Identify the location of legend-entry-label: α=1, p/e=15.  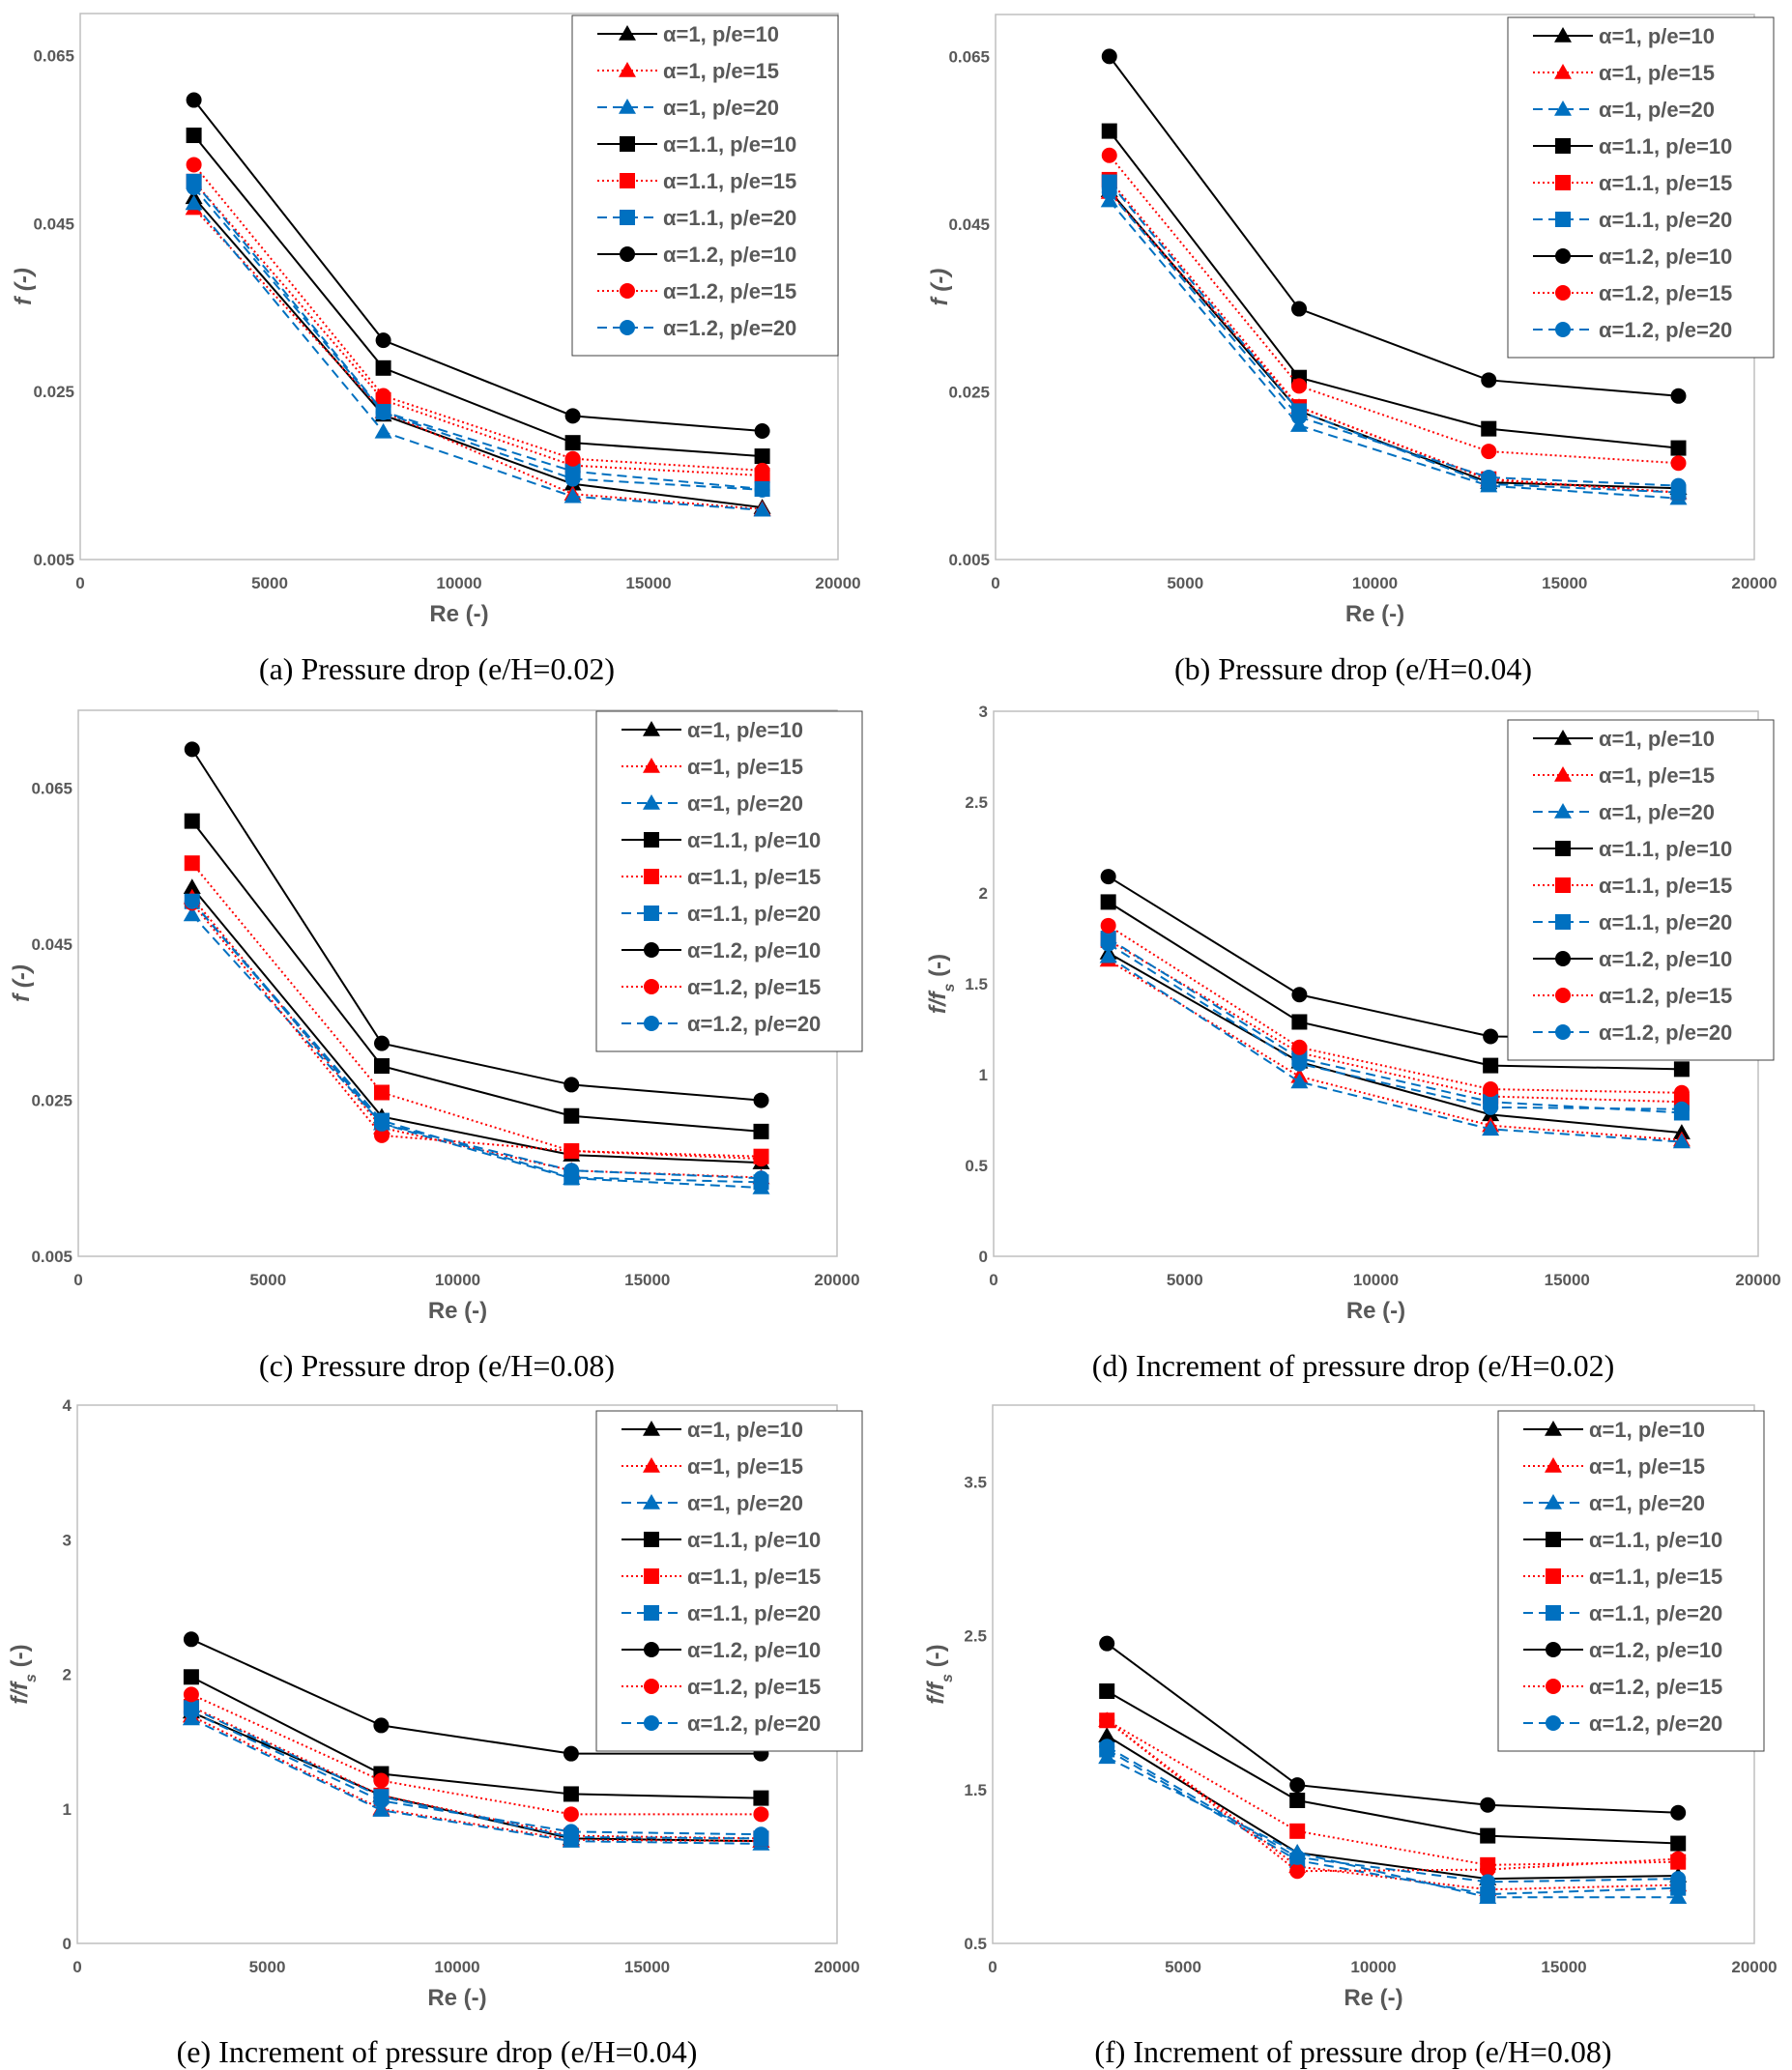
(1657, 776).